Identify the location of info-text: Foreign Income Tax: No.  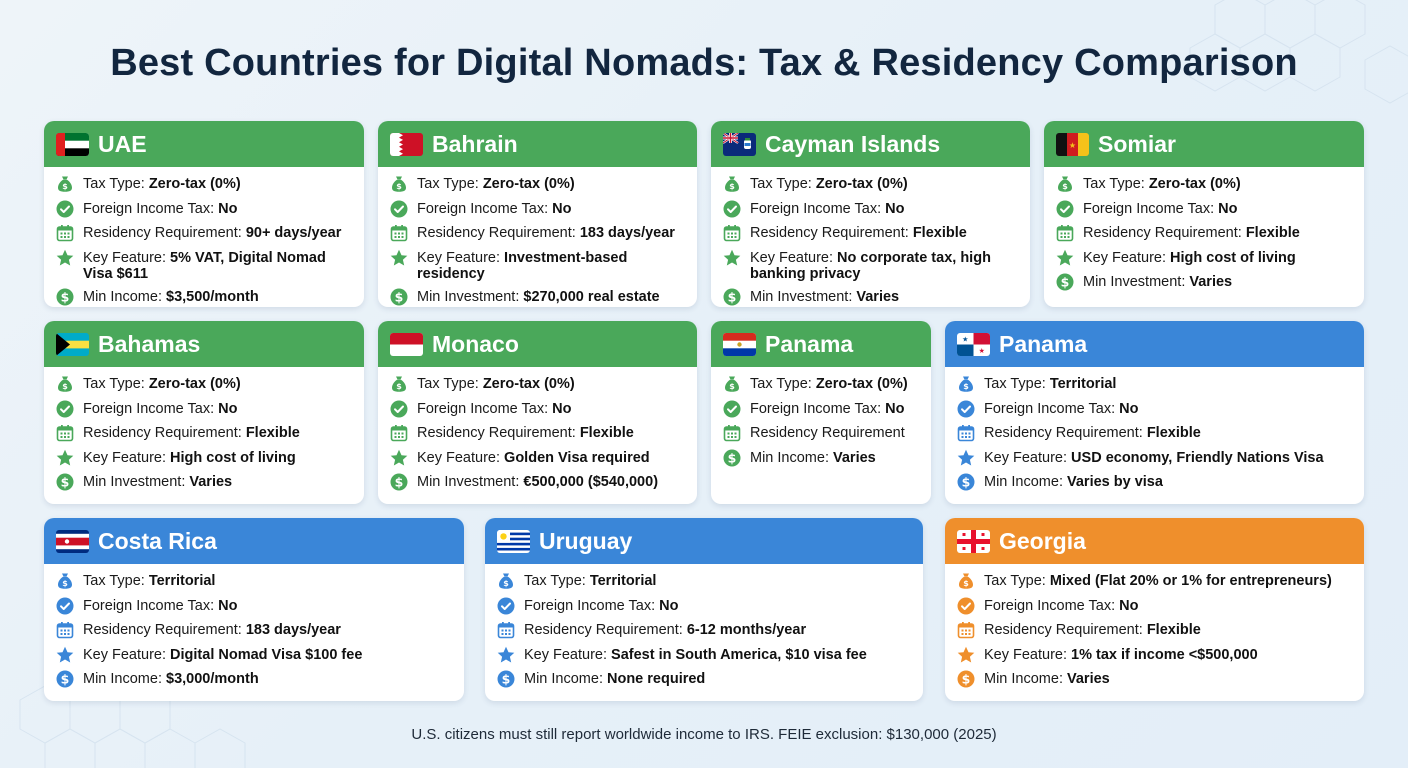
(494, 209).